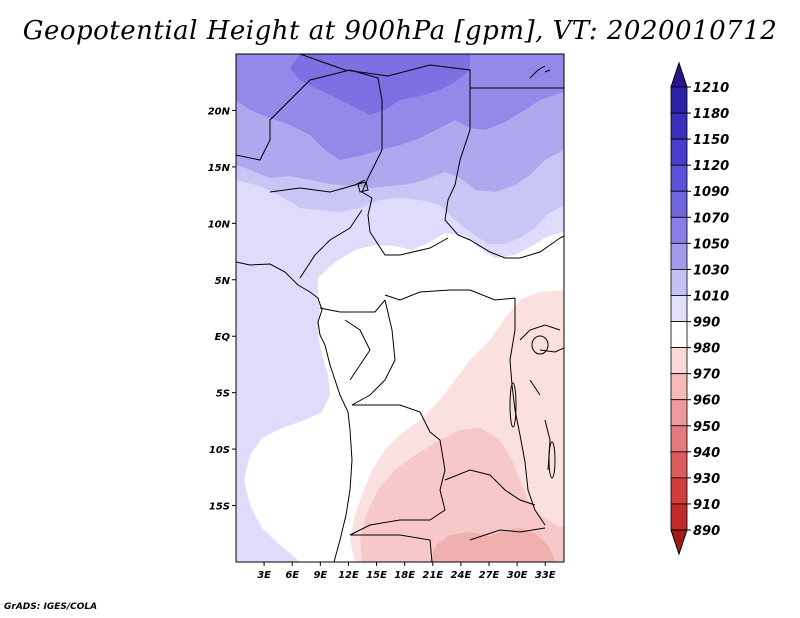 This screenshot has height=618, width=800. Describe the element at coordinates (540, 345) in the screenshot. I see `lake-victoria` at that location.